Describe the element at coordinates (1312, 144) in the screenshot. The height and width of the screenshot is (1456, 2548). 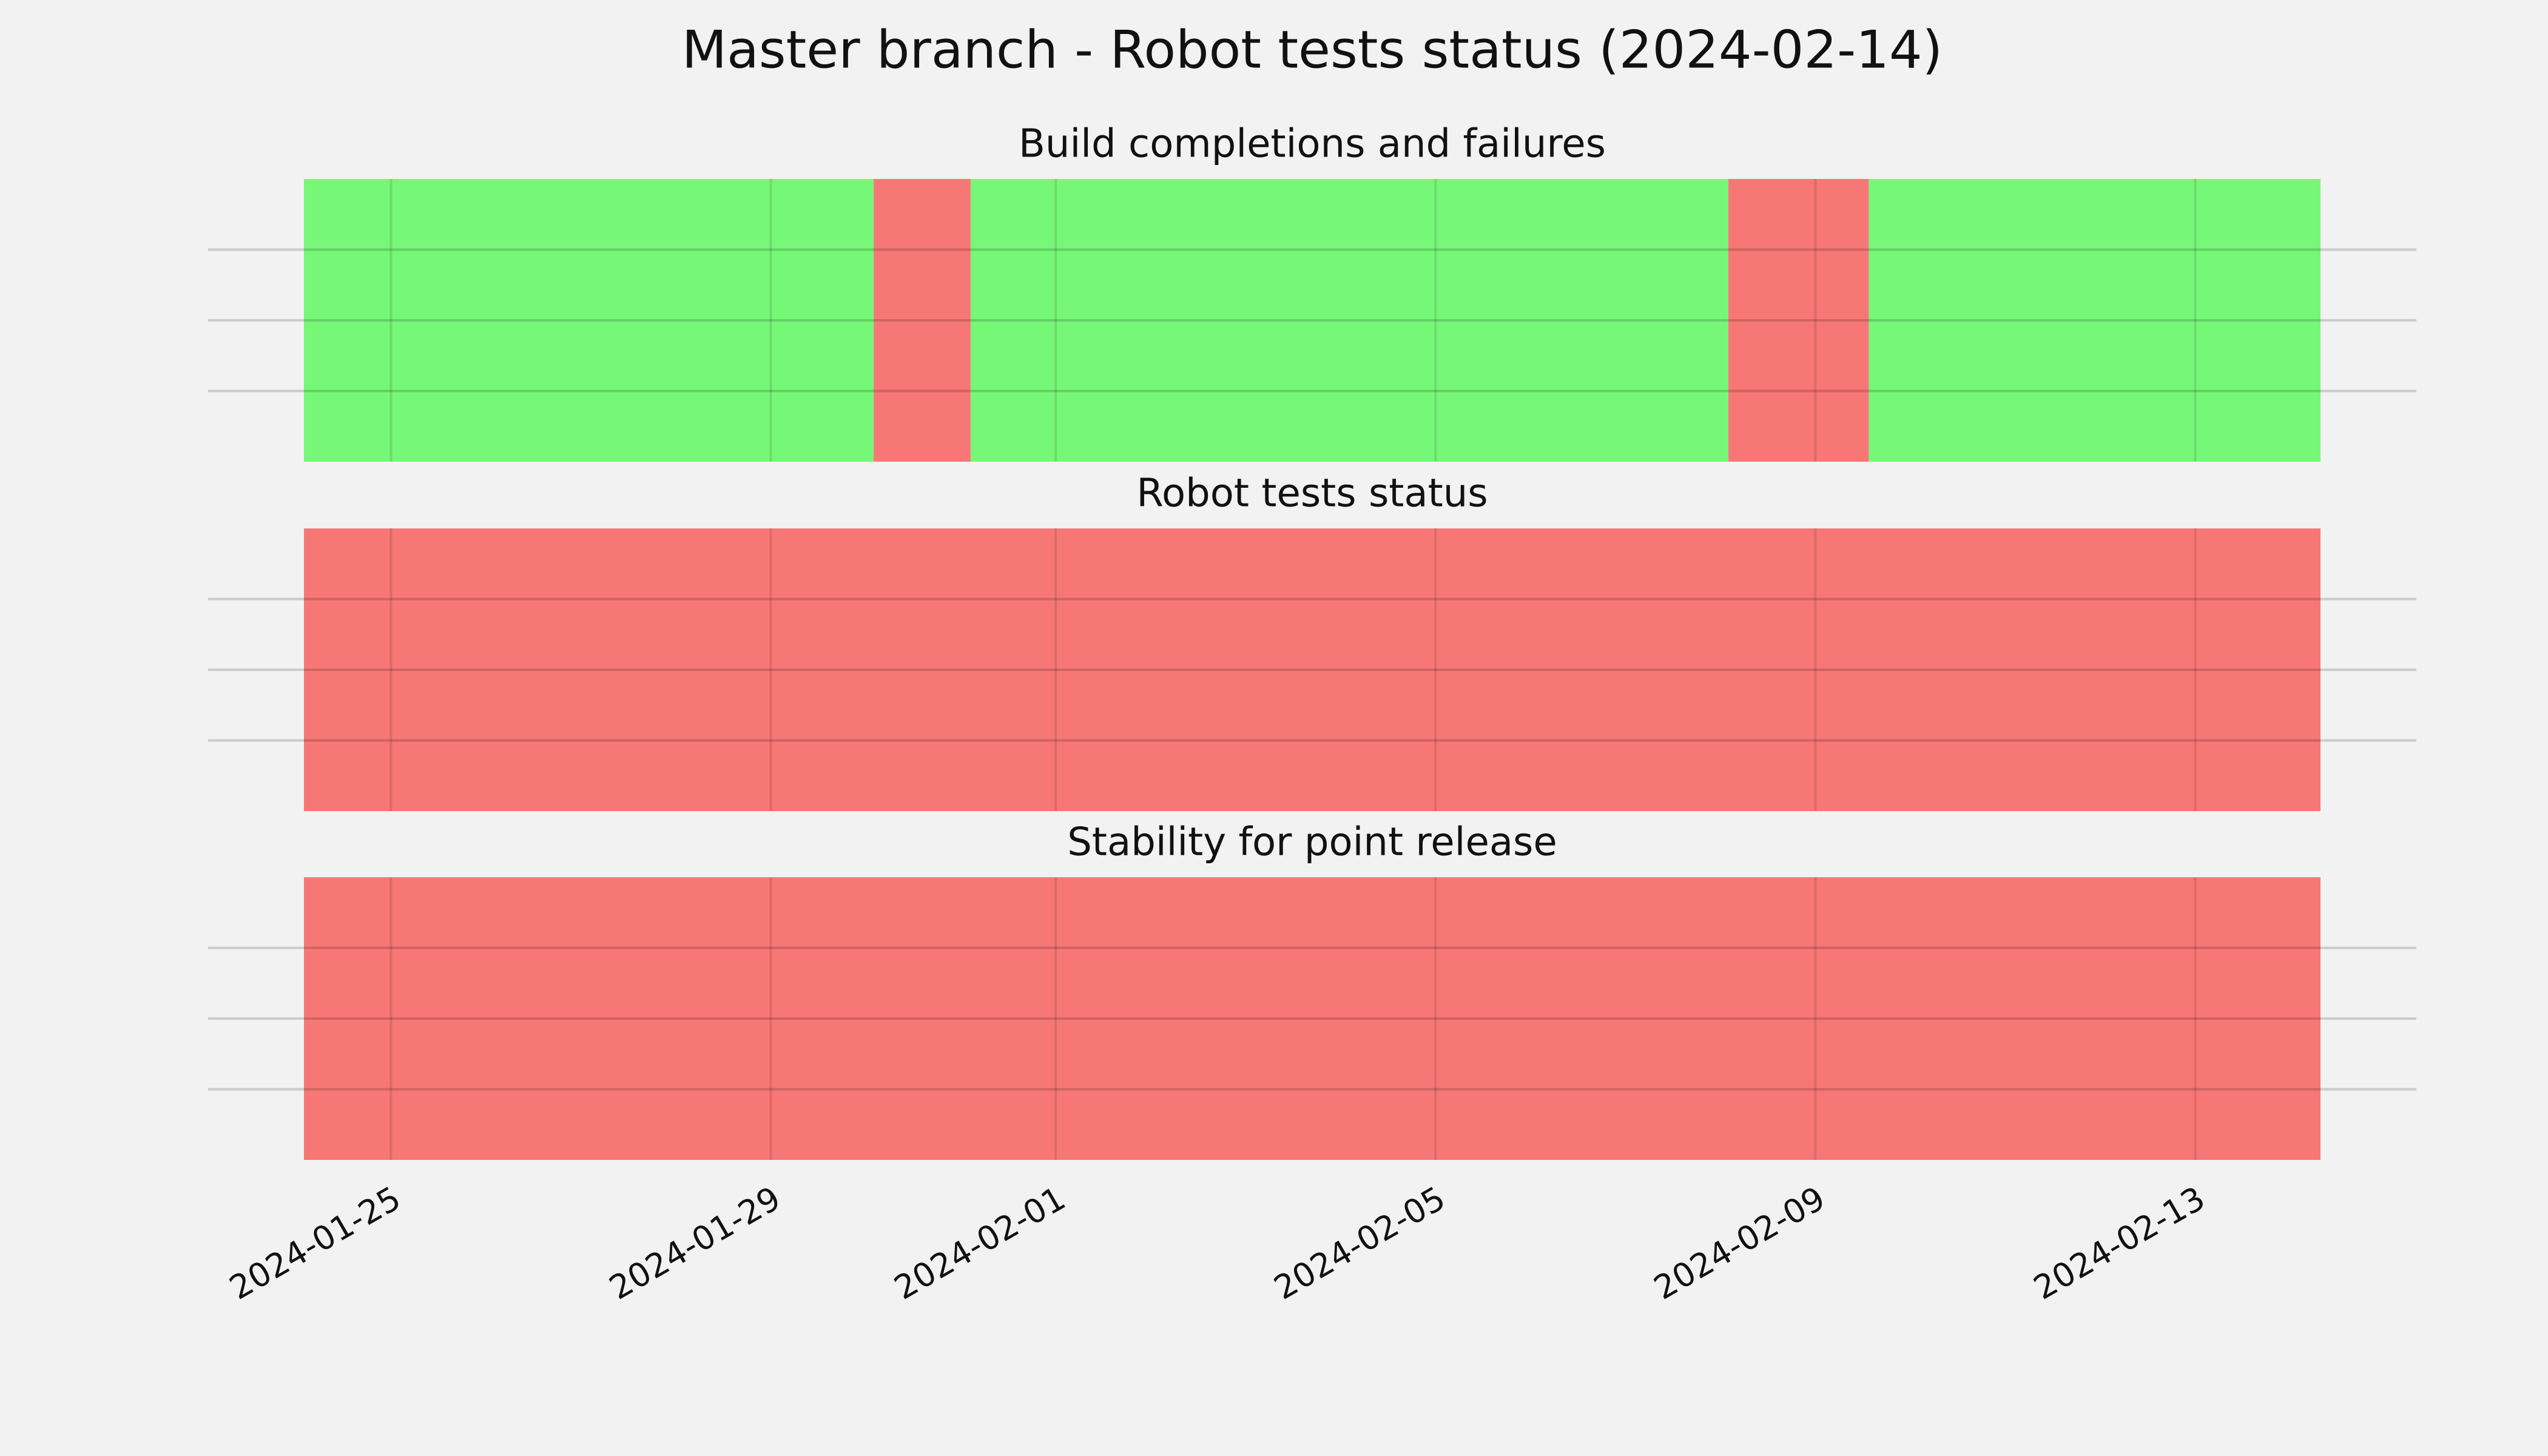
I see `subplot-title: Build completions and failures` at that location.